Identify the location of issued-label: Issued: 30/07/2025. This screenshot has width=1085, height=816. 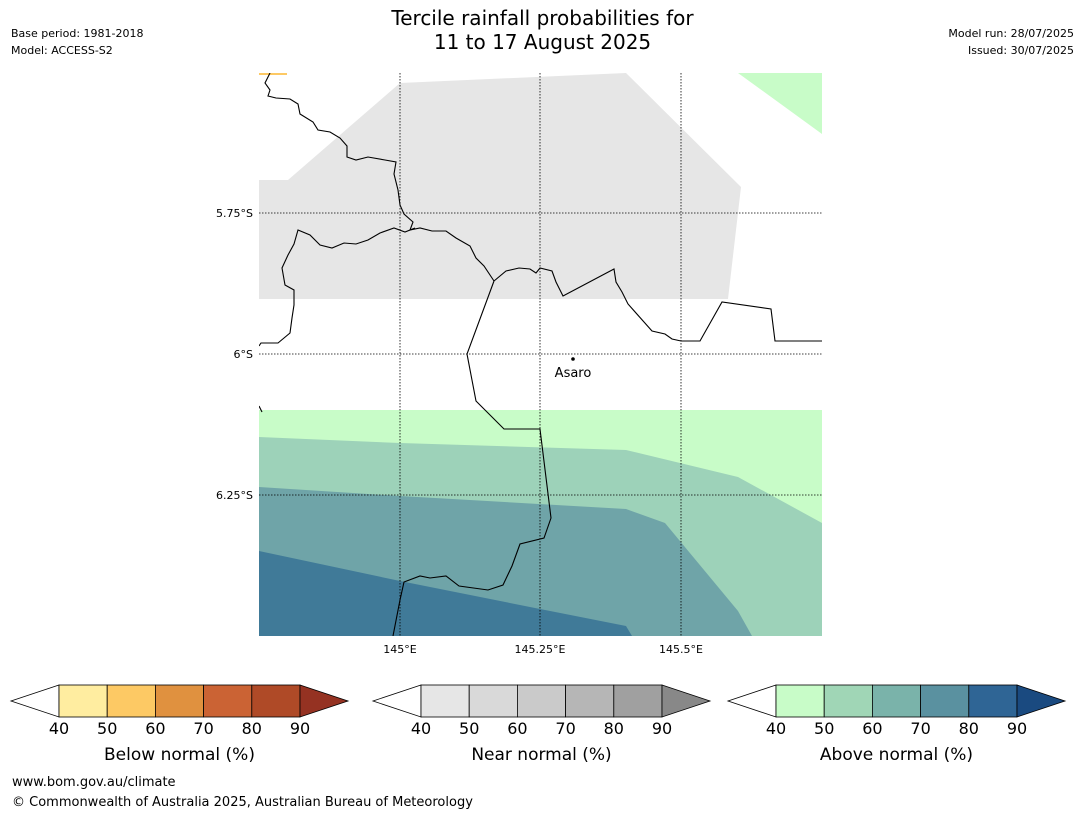
(1020, 50).